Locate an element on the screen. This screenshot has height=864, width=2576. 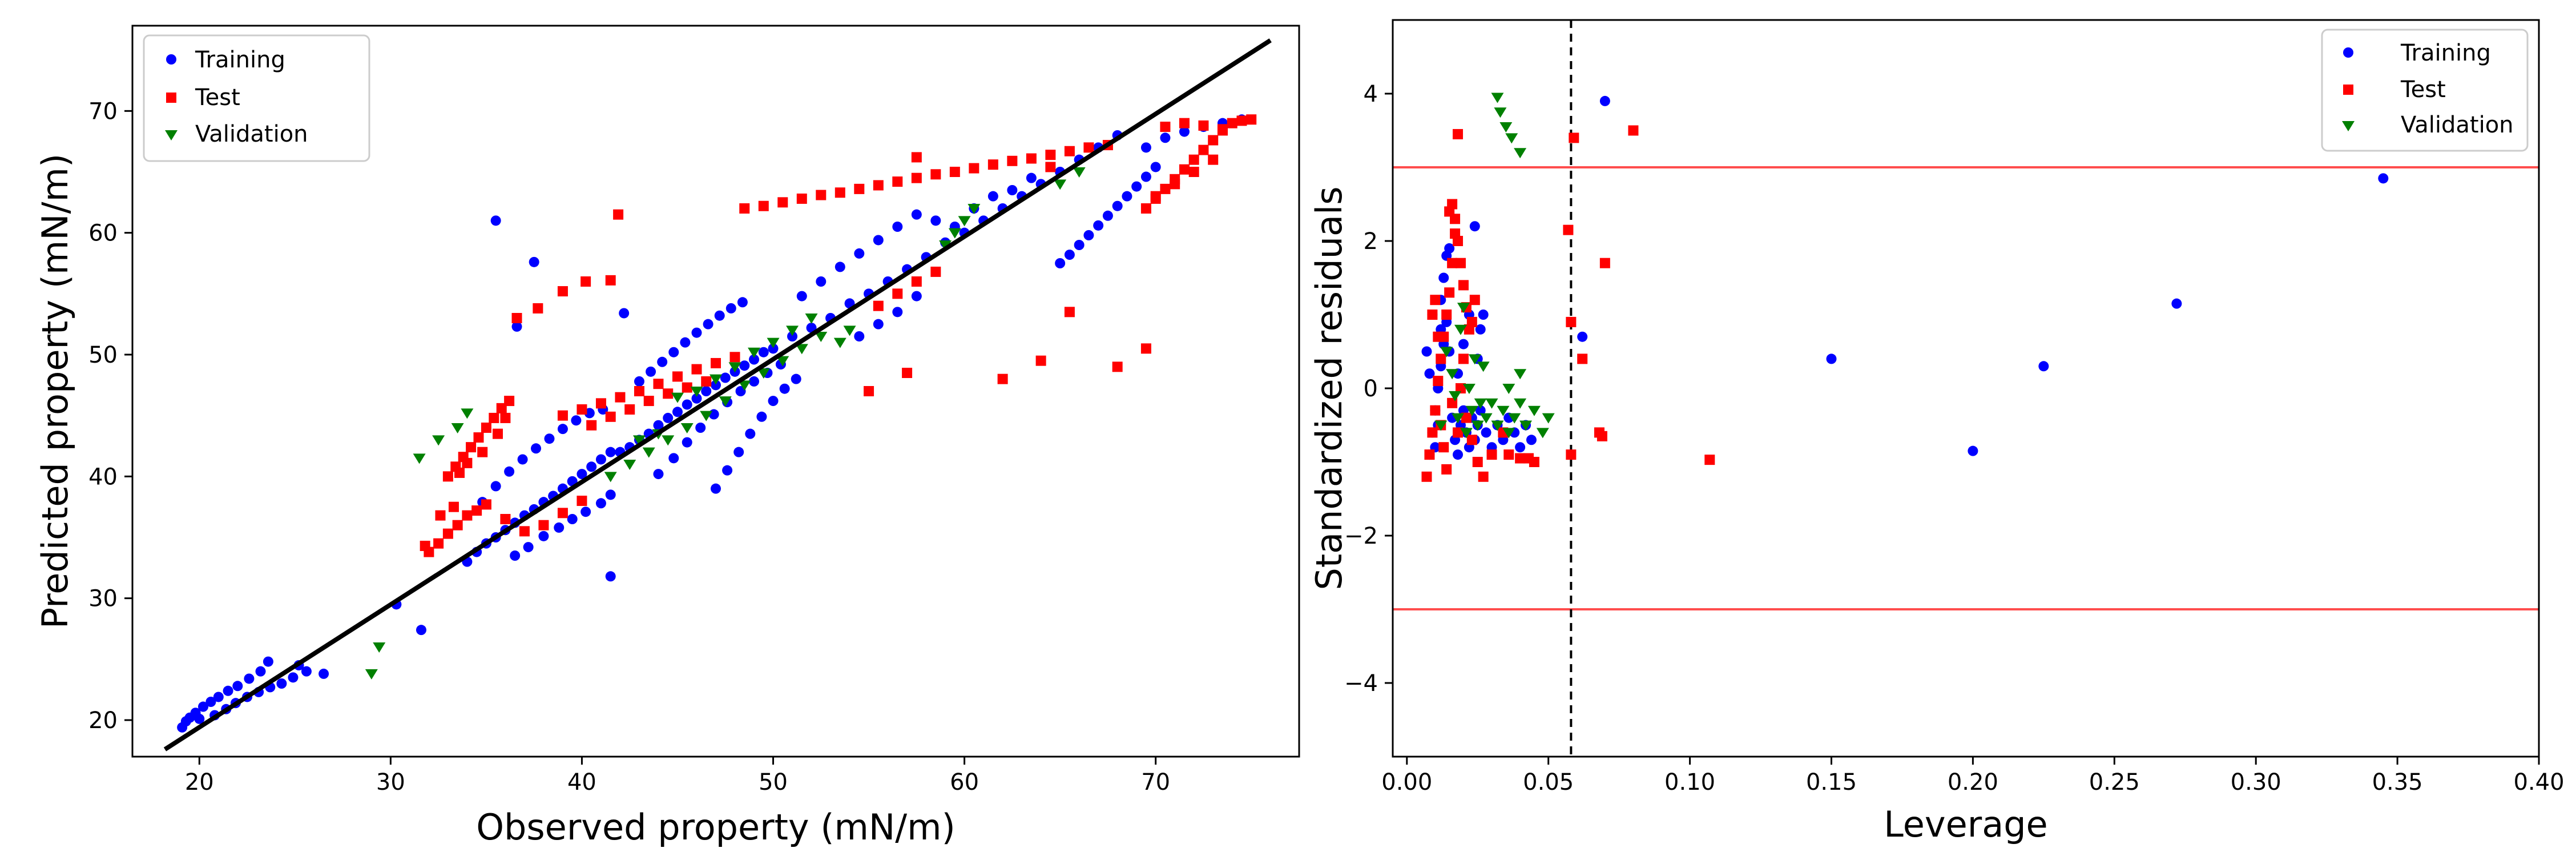
left-x-tick-label: 40 is located at coordinates (582, 782).